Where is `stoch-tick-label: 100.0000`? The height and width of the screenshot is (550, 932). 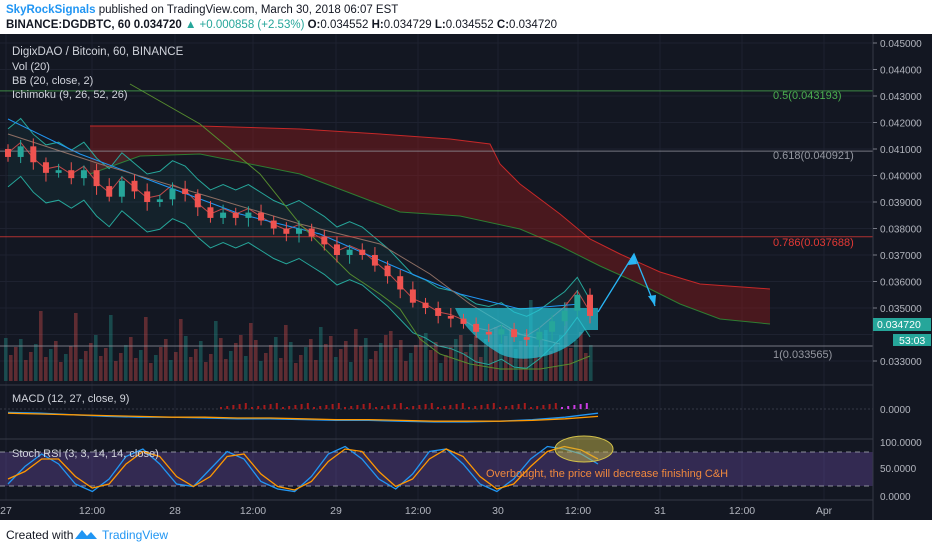
stoch-tick-label: 100.0000 is located at coordinates (901, 443).